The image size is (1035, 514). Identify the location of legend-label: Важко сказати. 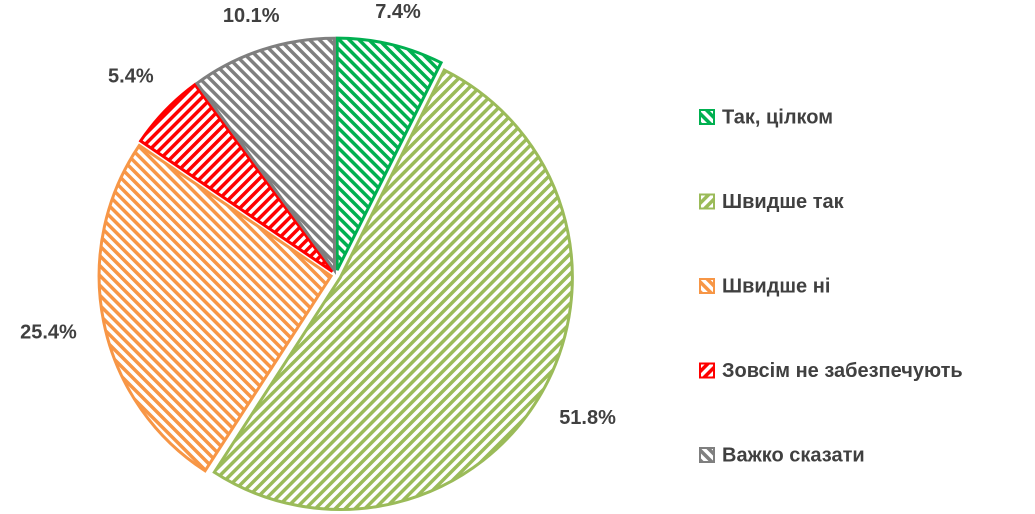
(793, 455).